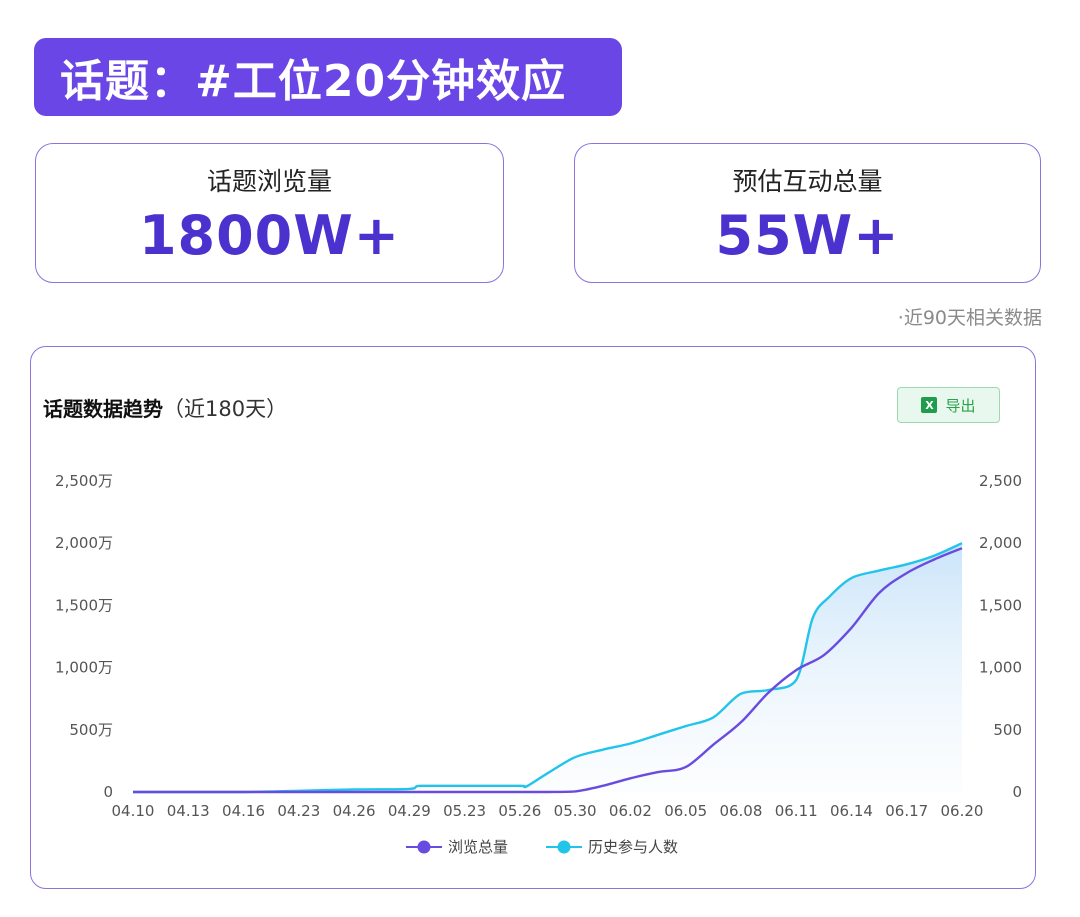 This screenshot has height=917, width=1080. What do you see at coordinates (740, 811) in the screenshot?
I see `x-axis-tick: 06.08` at bounding box center [740, 811].